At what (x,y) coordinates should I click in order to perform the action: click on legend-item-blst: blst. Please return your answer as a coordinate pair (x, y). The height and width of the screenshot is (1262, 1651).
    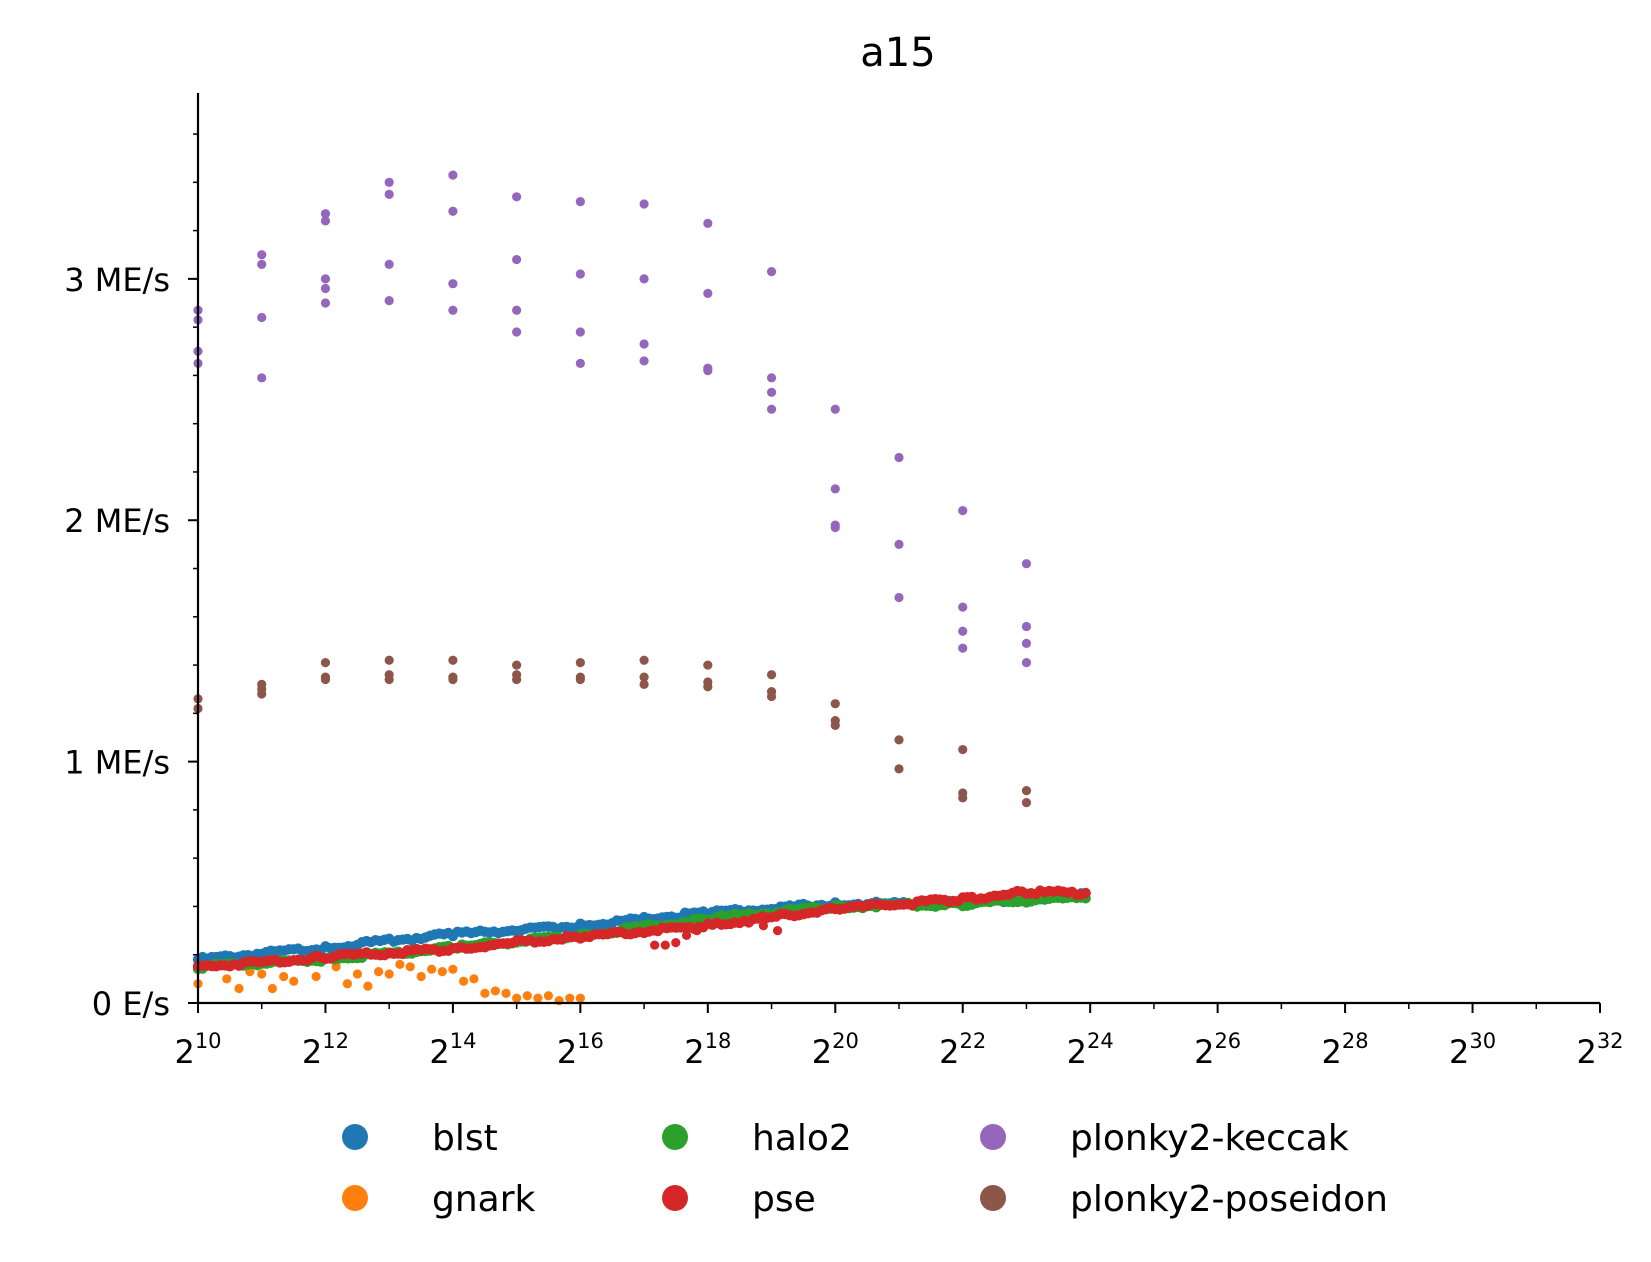
    Looking at the image, I should click on (420, 1138).